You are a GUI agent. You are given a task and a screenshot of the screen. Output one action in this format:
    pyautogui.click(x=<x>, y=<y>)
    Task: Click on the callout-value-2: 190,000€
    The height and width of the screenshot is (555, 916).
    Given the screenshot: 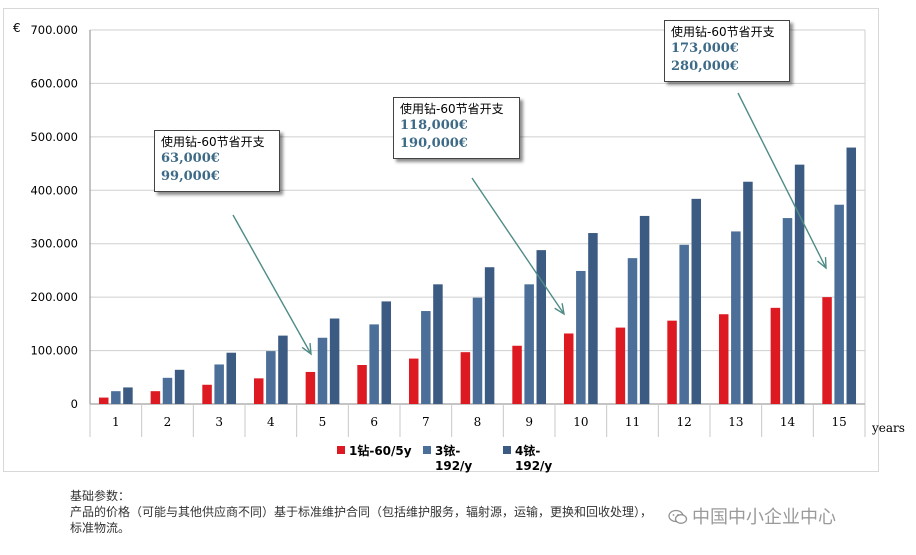 What is the action you would take?
    pyautogui.click(x=434, y=143)
    